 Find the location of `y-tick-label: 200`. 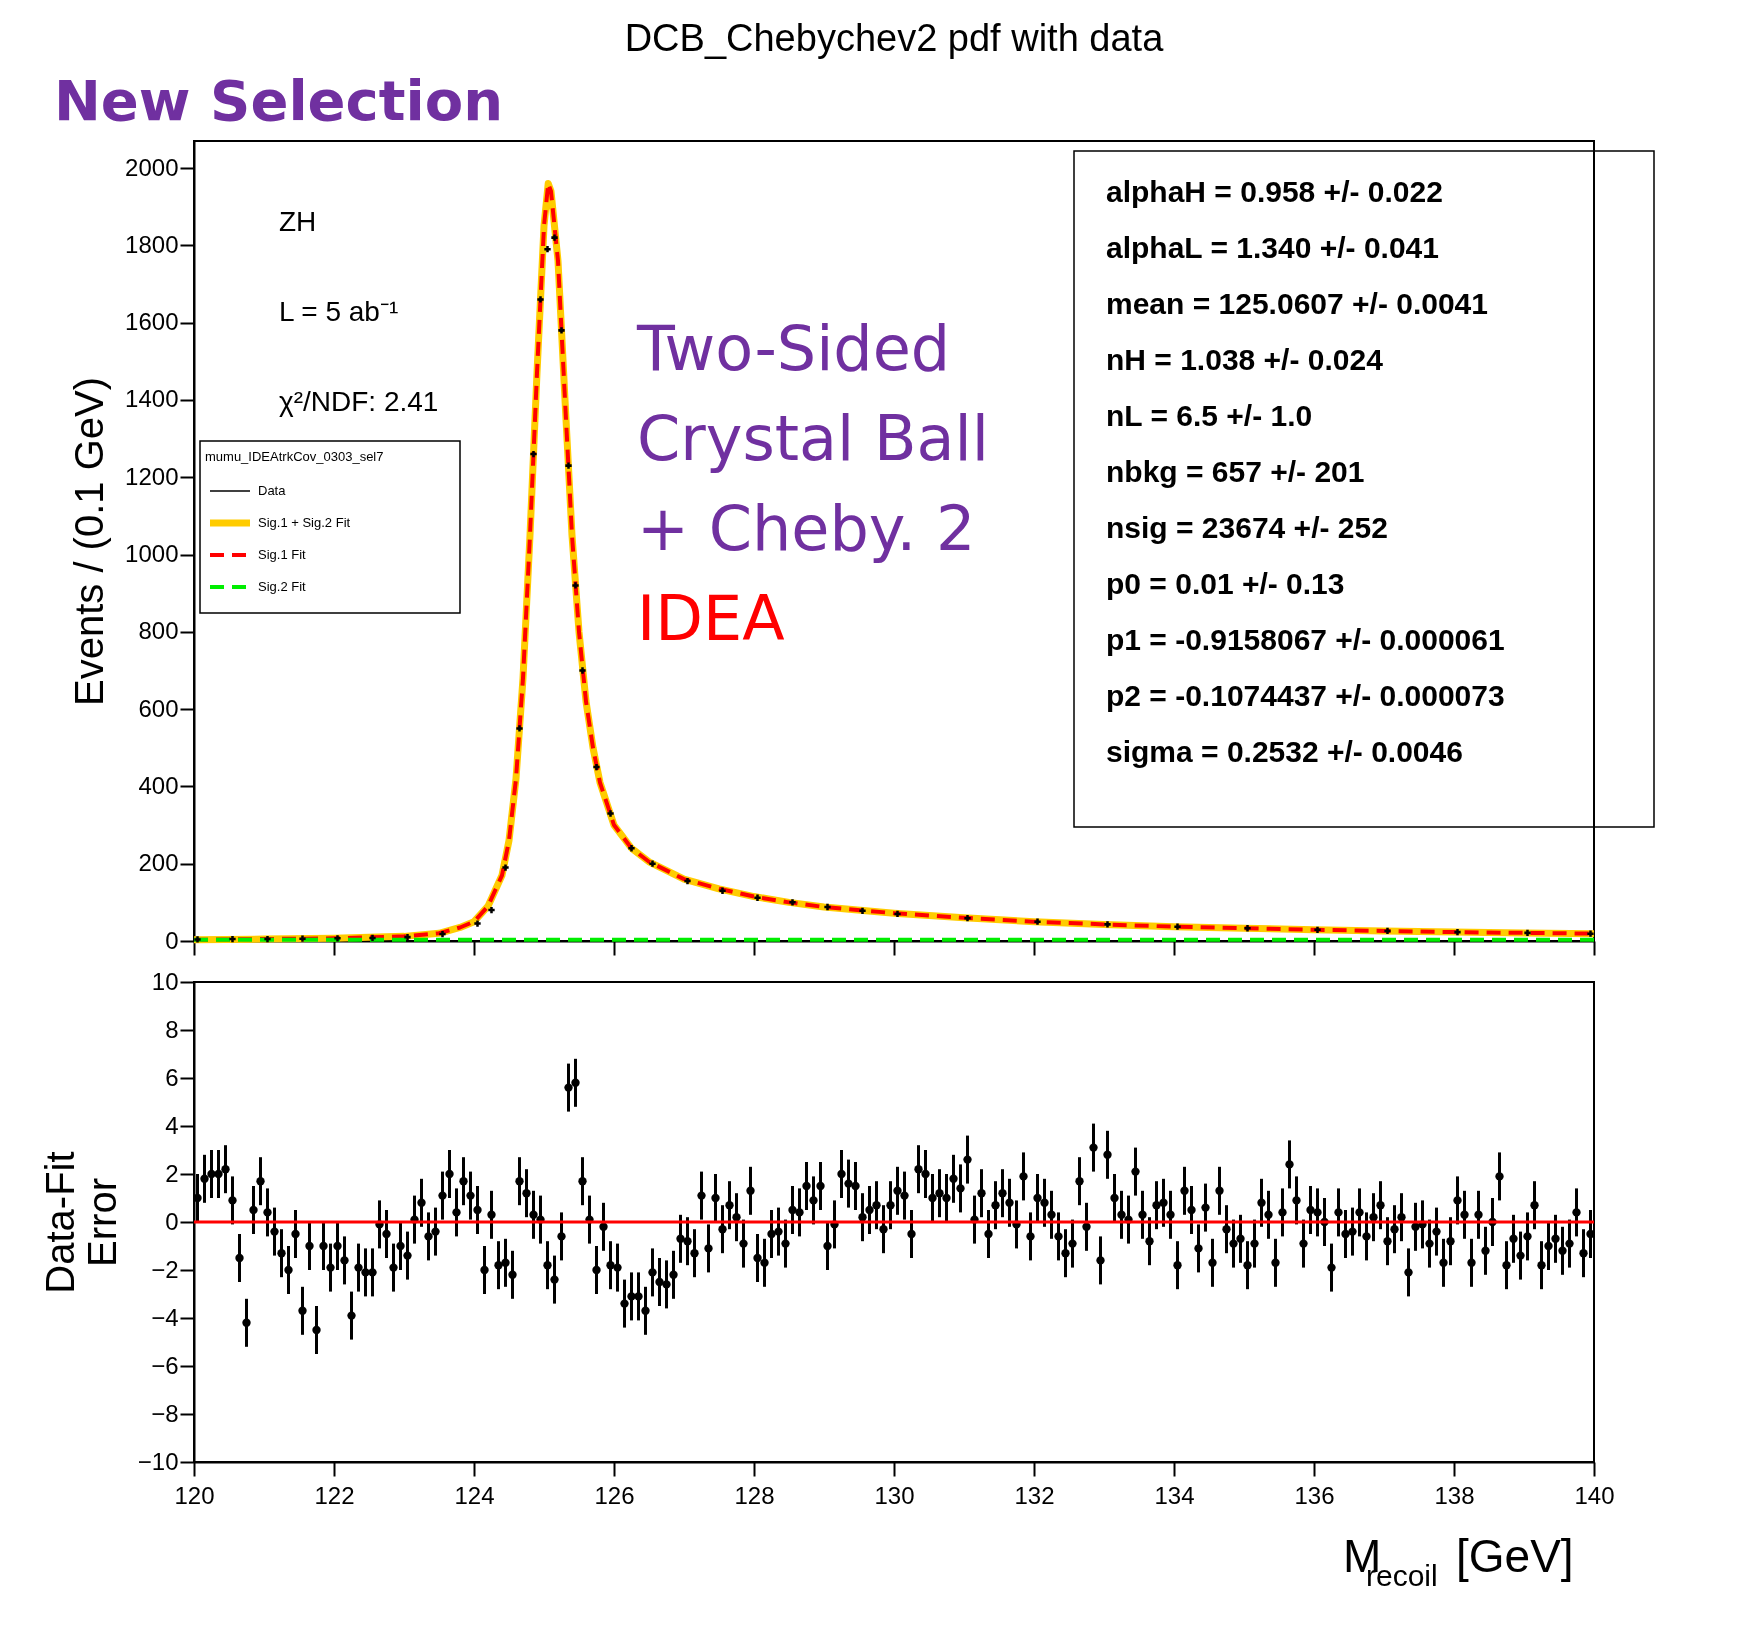

y-tick-label: 200 is located at coordinates (158, 863).